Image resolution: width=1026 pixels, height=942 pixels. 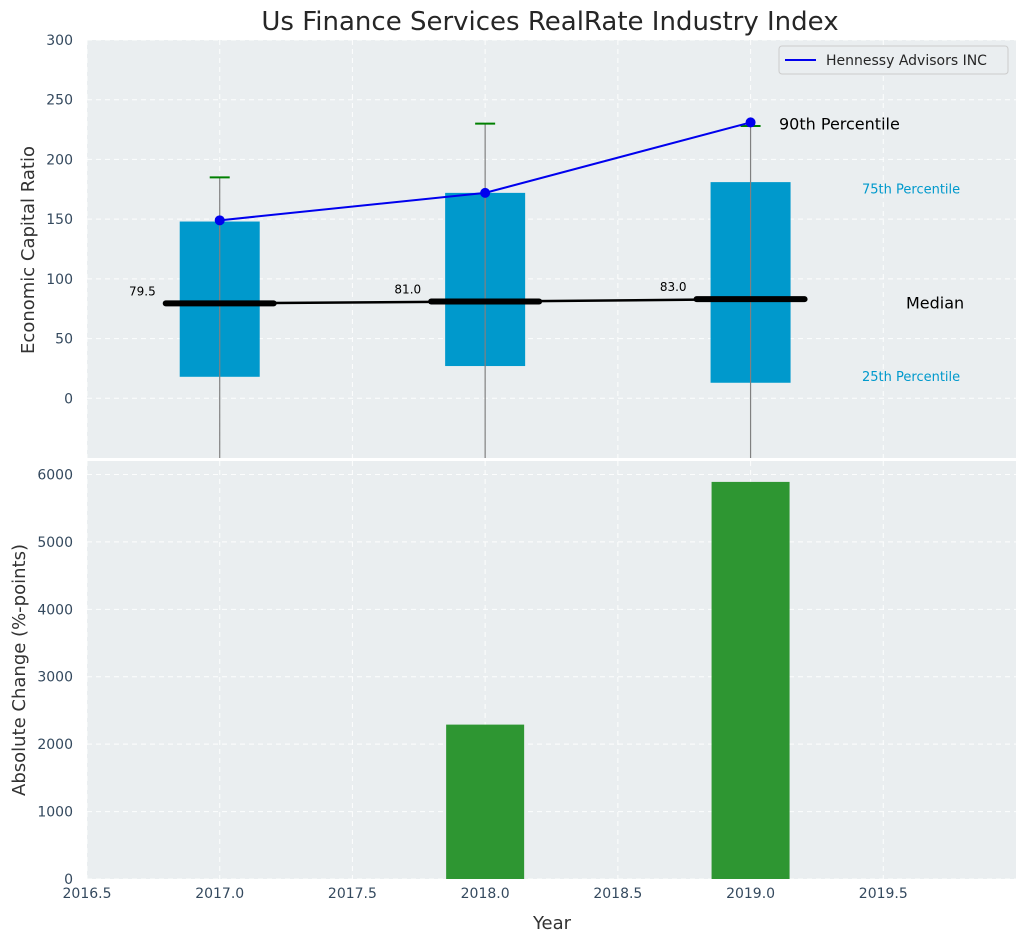 What do you see at coordinates (352, 894) in the screenshot?
I see `x-tick-label: 2017.5` at bounding box center [352, 894].